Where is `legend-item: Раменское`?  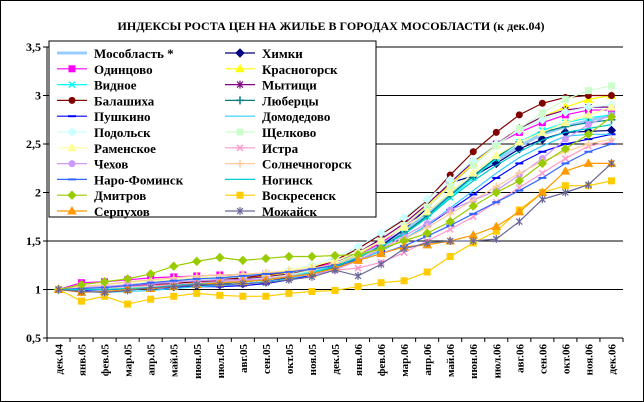
legend-item: Раменское is located at coordinates (106, 148).